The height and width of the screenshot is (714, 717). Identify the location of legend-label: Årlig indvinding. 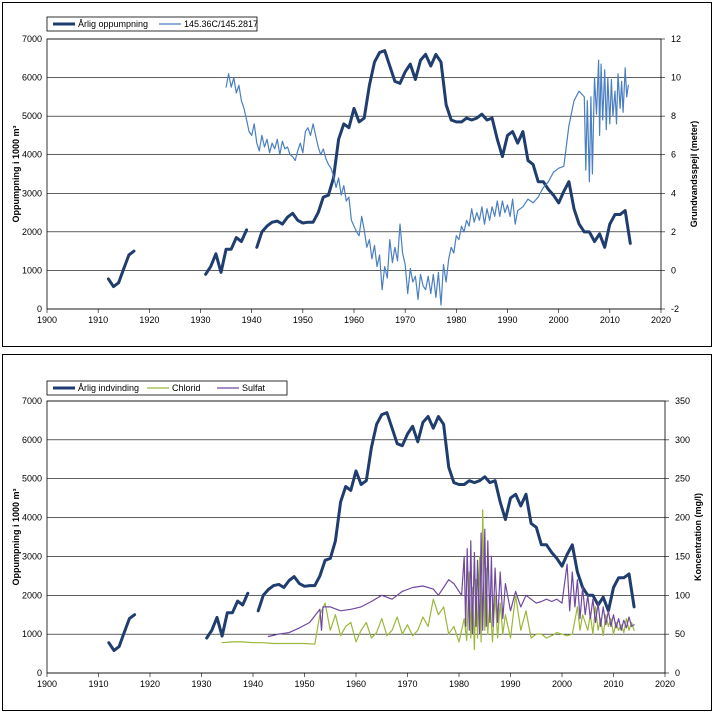
(108, 388).